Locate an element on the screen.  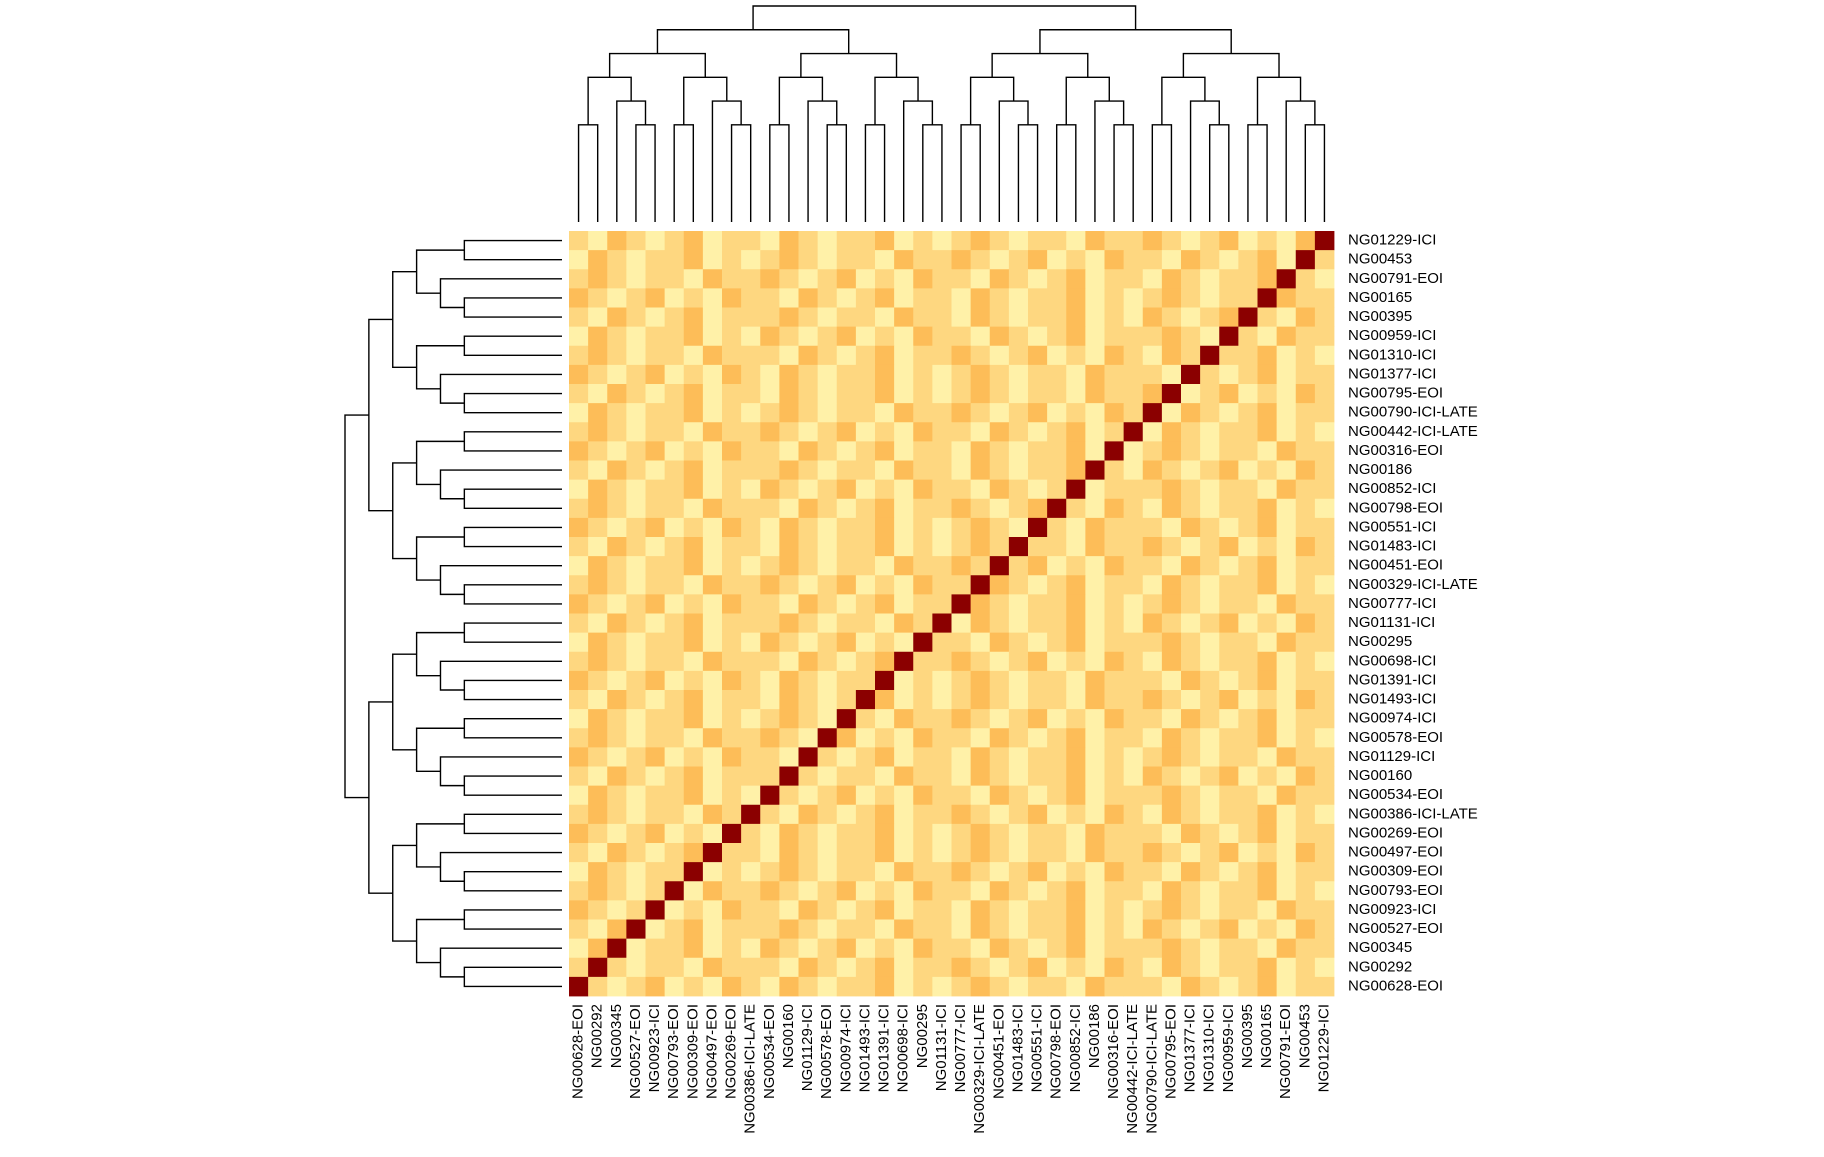
row-label: NG00777-ICI is located at coordinates (1392, 603).